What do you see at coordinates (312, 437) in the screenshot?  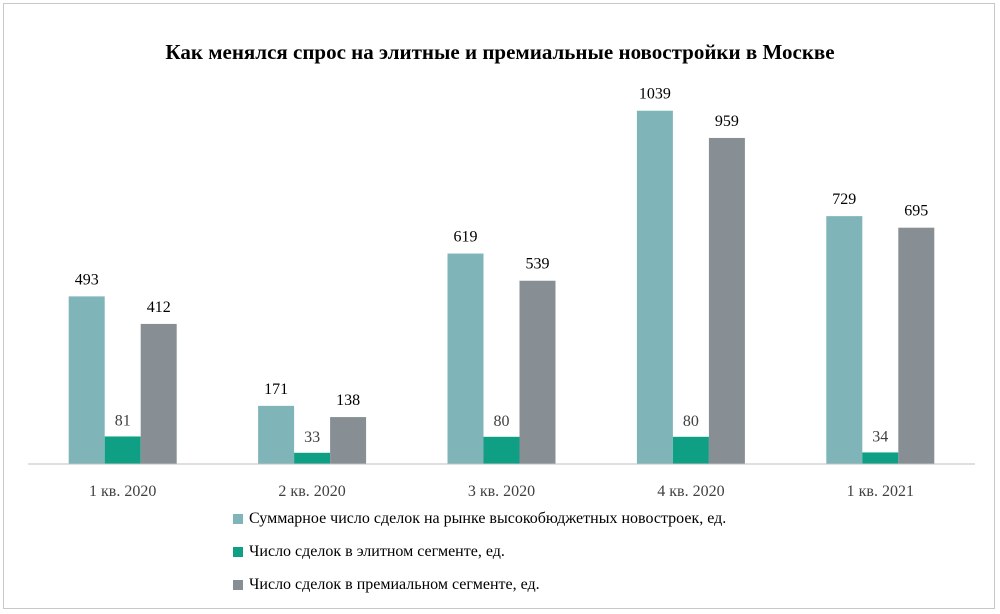 I see `data-label-elite-2: 33` at bounding box center [312, 437].